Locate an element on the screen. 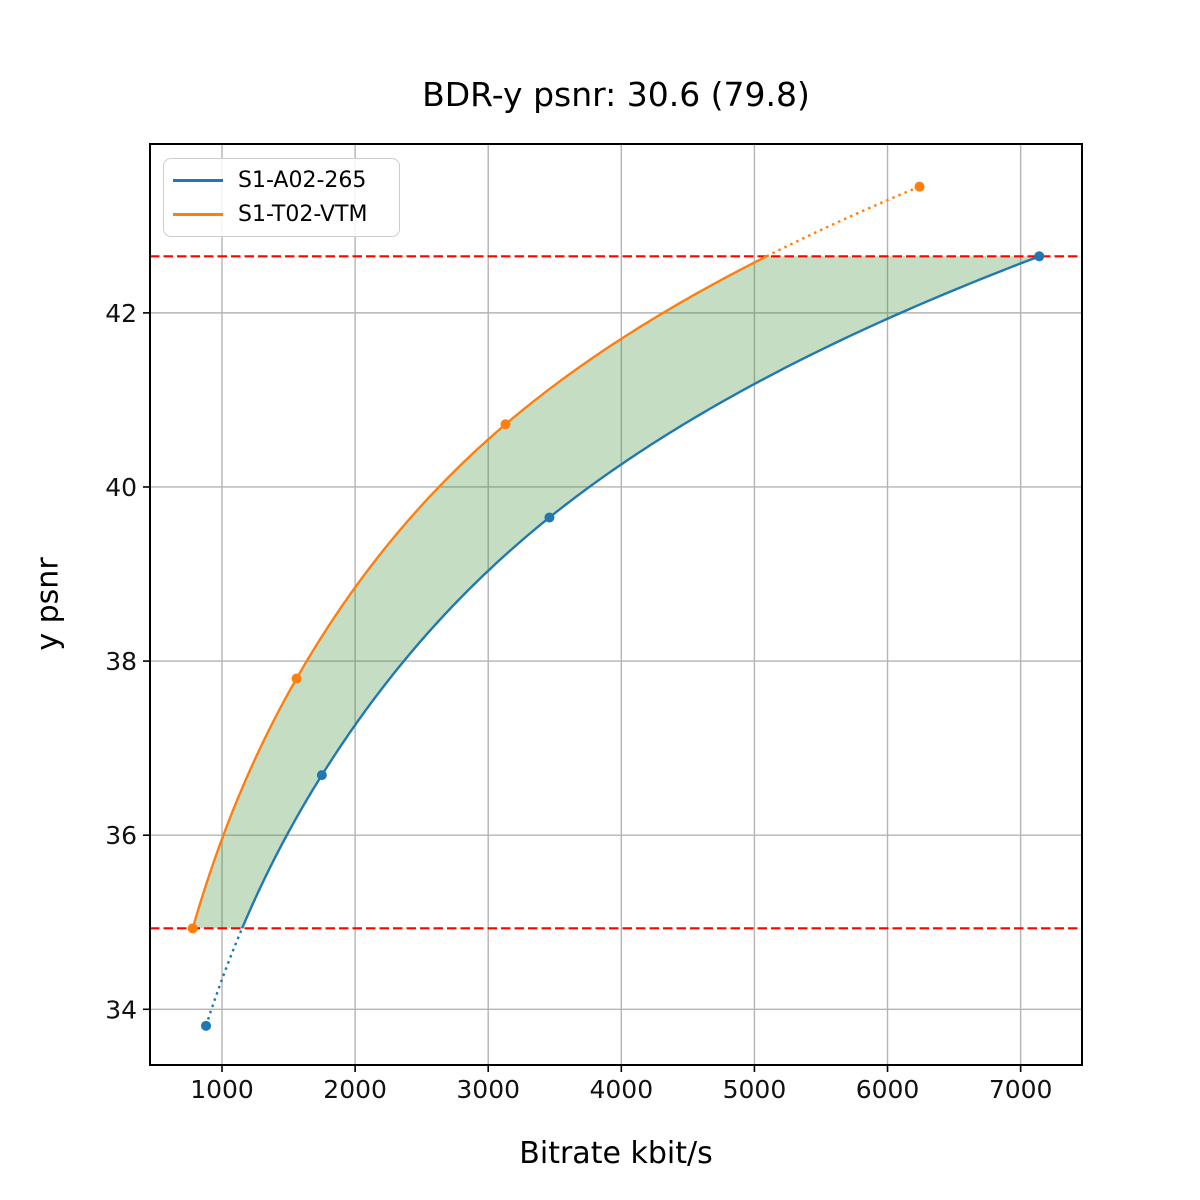 The width and height of the screenshot is (1200, 1200). legend-item: S1-T02-VTM is located at coordinates (286, 214).